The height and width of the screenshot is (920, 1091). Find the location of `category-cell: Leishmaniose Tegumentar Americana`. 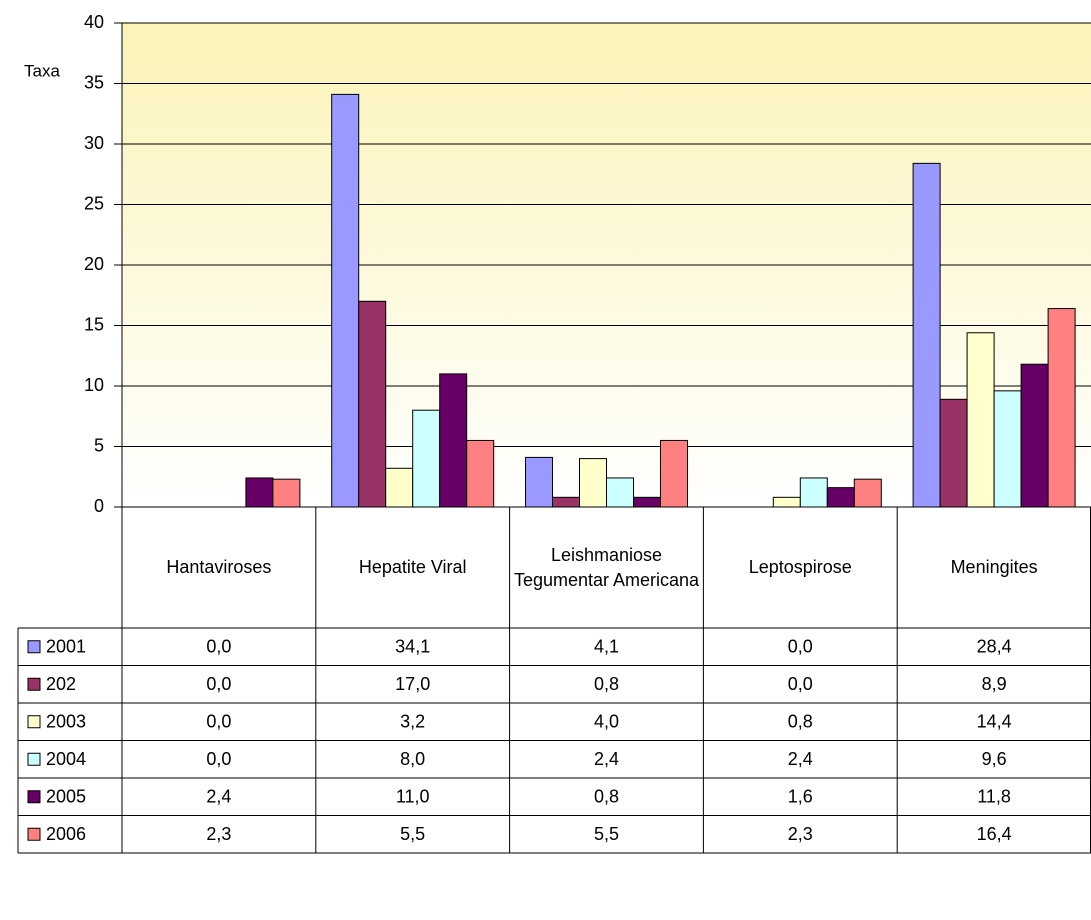

category-cell: Leishmaniose Tegumentar Americana is located at coordinates (606, 567).